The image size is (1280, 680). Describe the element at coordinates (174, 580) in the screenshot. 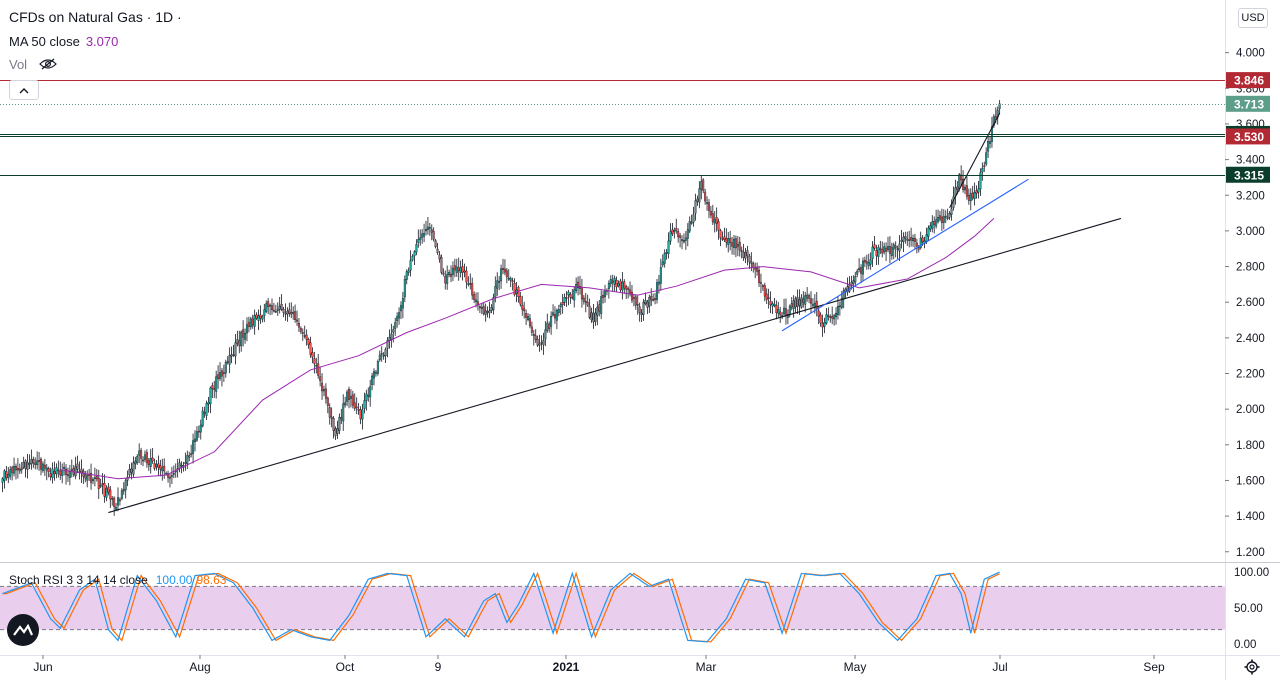

I see `stoch-k-value: 100.00` at that location.